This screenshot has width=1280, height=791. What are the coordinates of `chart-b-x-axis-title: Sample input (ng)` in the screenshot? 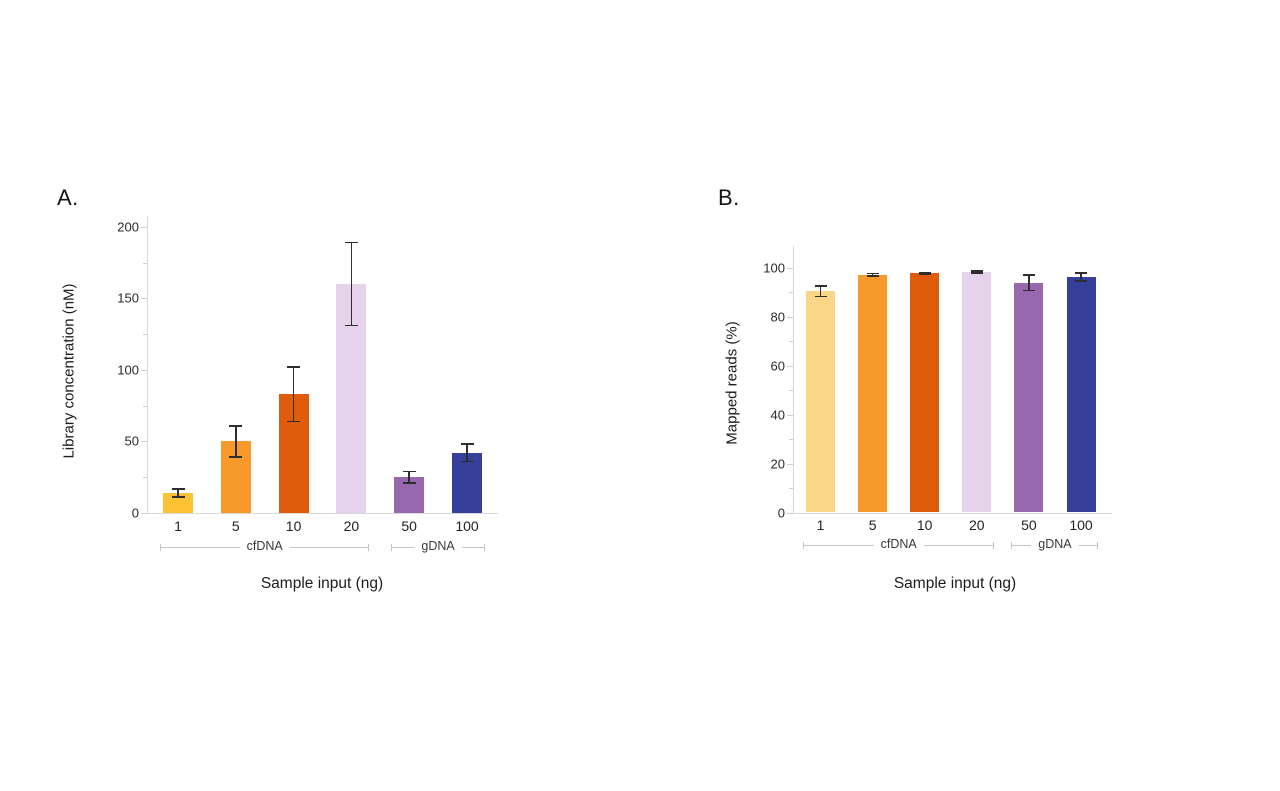 It's located at (955, 583).